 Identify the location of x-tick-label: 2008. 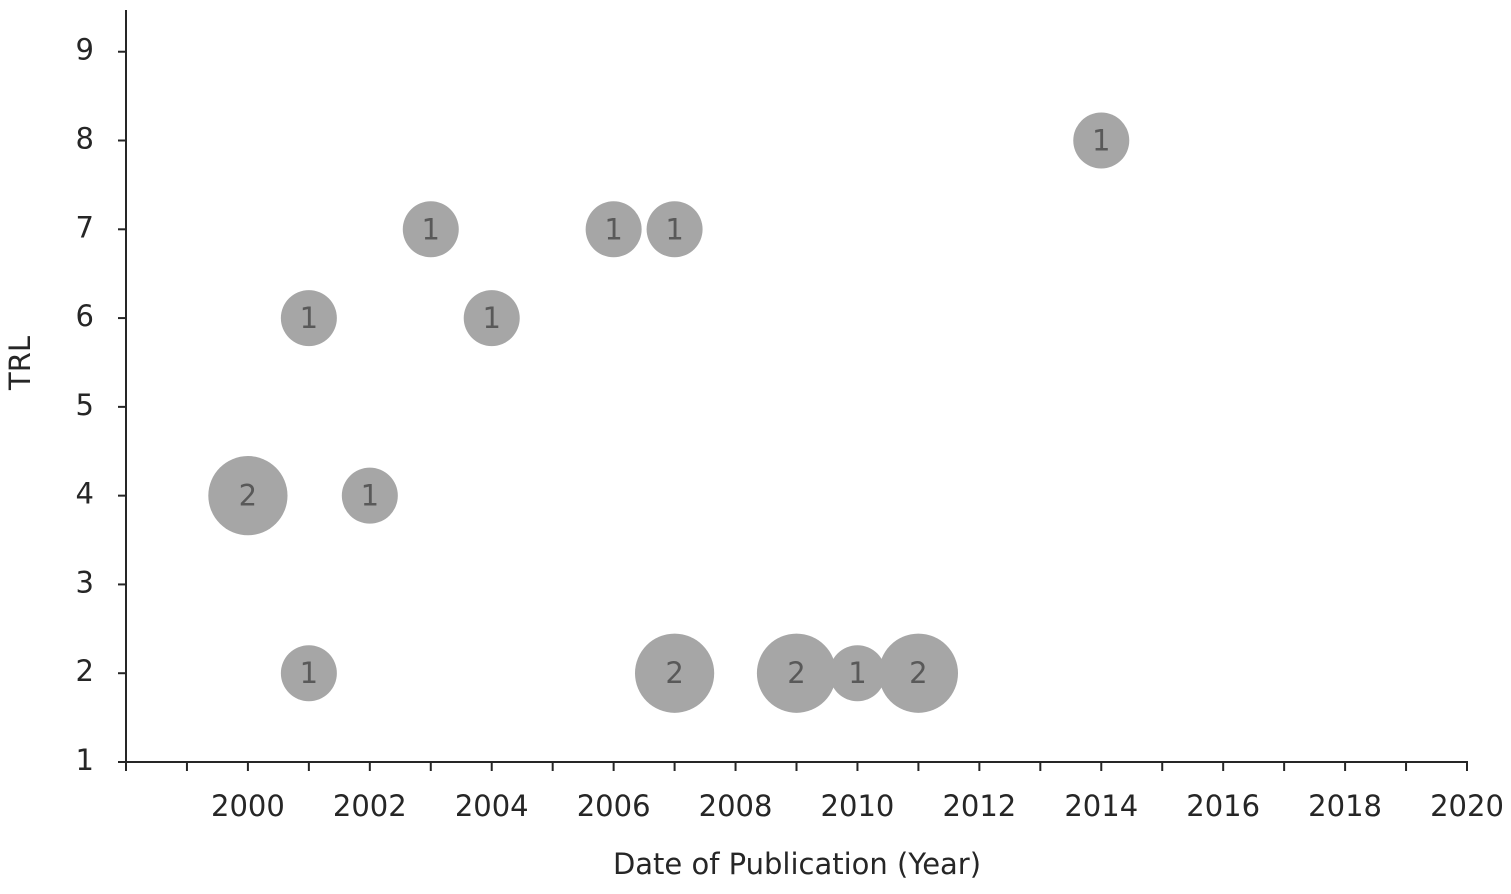
(736, 806).